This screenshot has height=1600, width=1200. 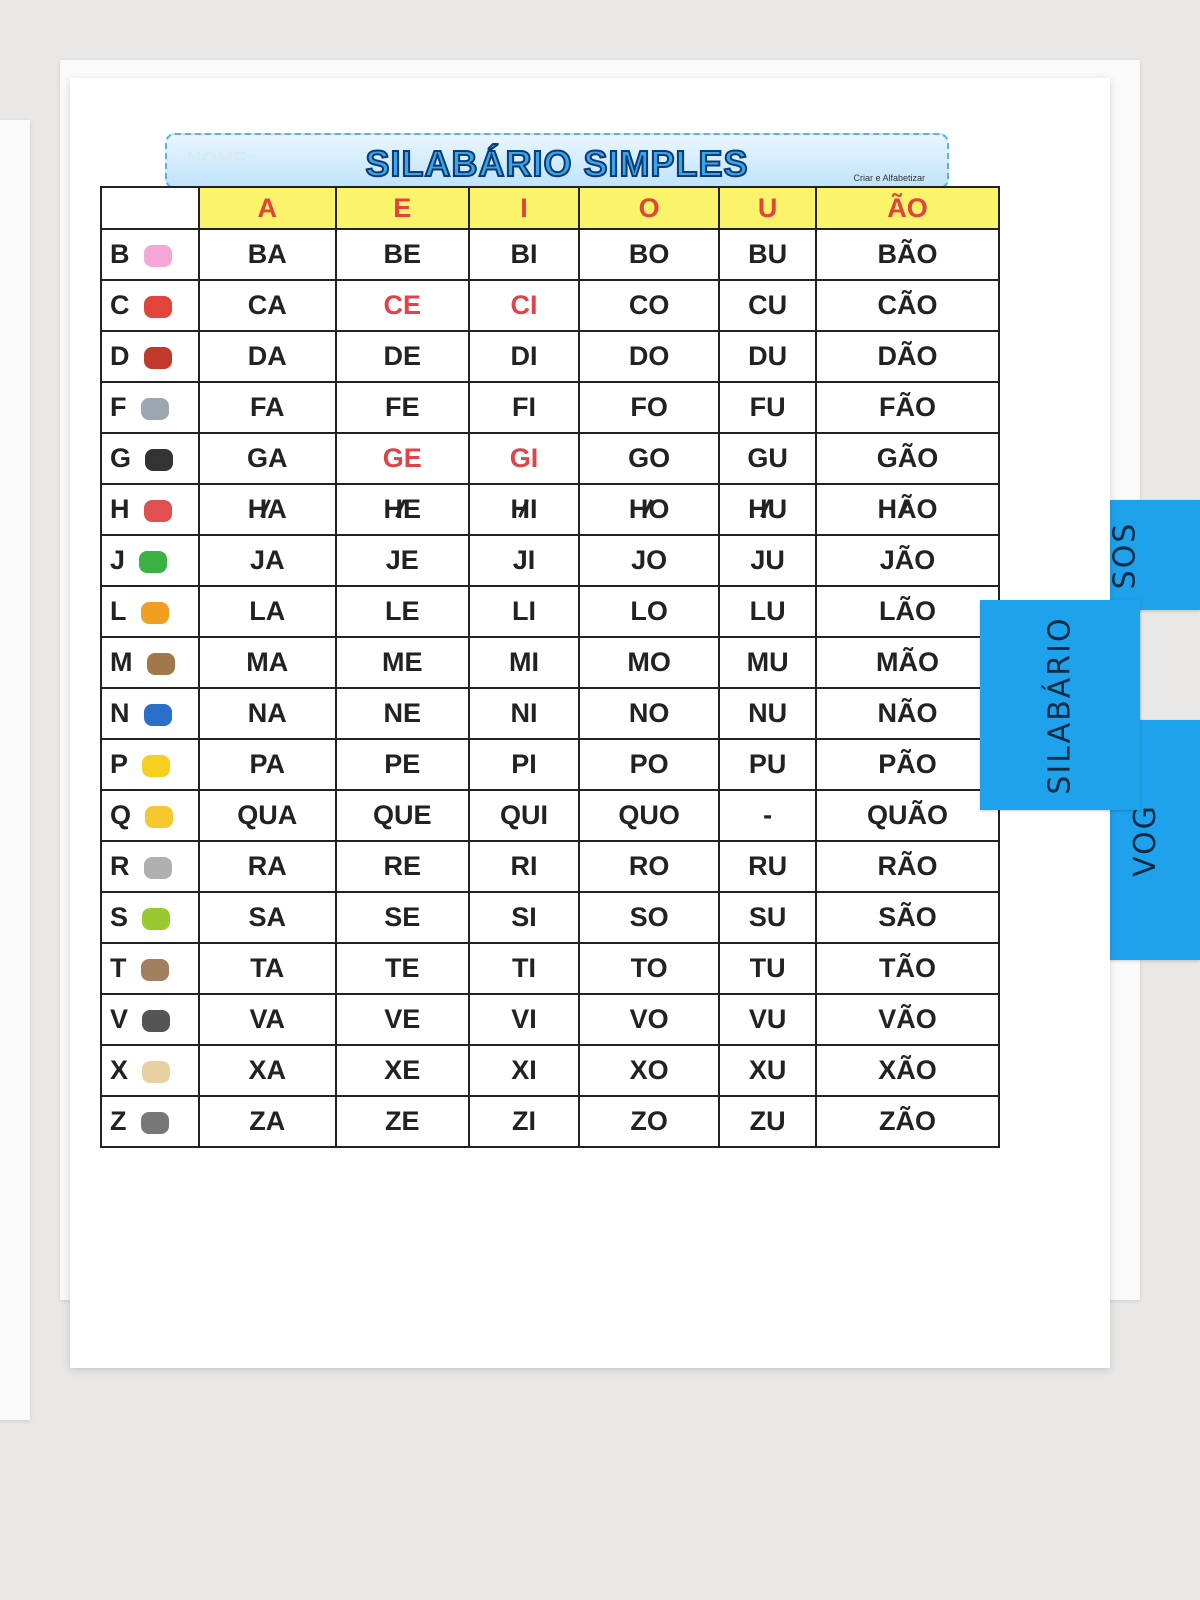 I want to click on syllable-cell: JU, so click(x=768, y=560).